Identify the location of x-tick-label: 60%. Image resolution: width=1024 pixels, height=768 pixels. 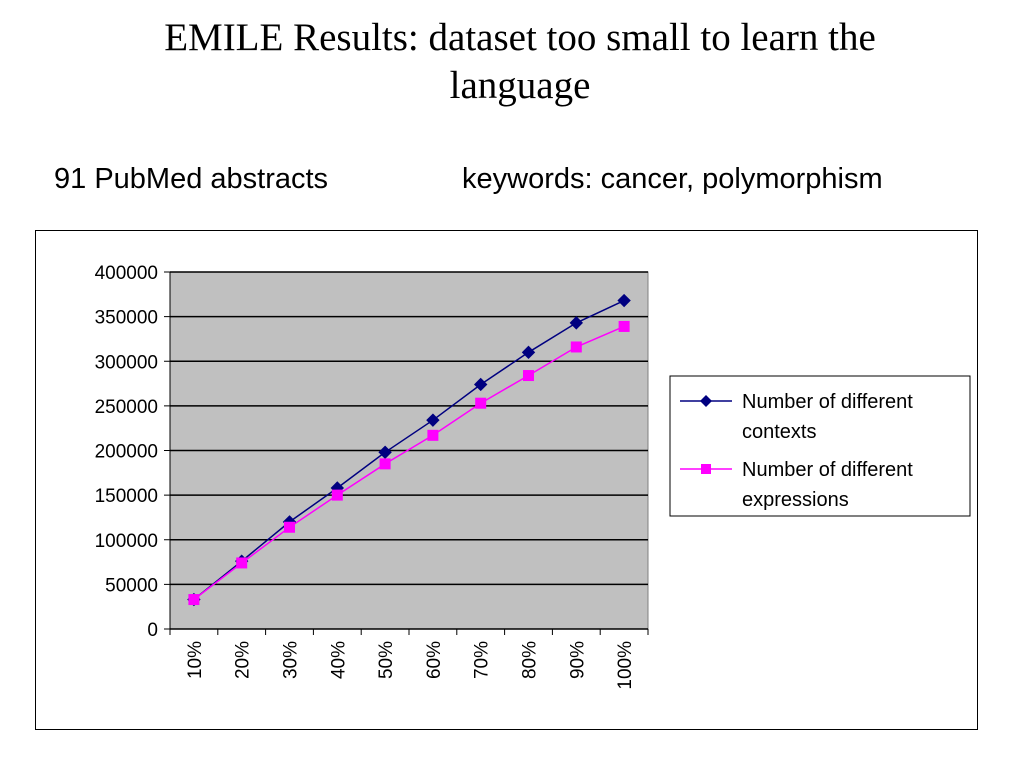
(434, 660).